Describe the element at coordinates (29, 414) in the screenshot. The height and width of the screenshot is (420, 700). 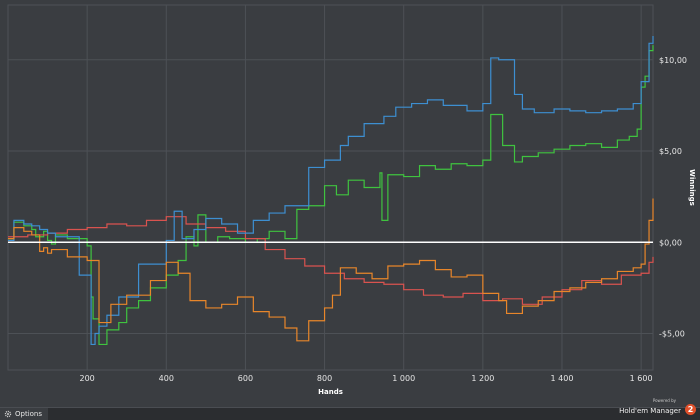
I see `options-label: Options` at that location.